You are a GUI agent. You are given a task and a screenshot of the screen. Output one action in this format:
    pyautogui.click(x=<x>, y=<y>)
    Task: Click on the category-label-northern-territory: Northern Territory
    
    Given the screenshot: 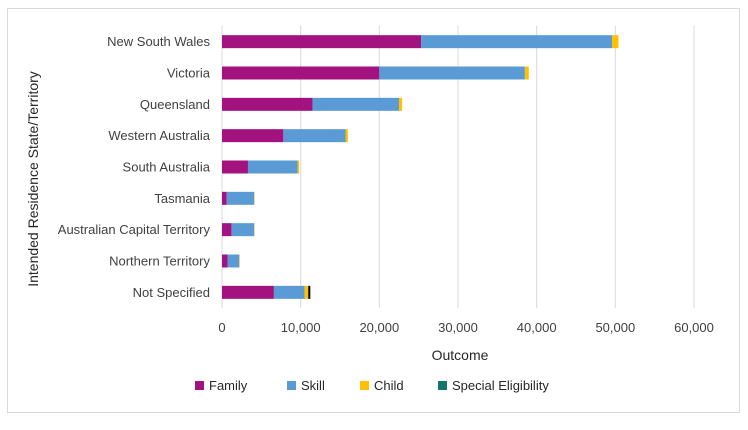 What is the action you would take?
    pyautogui.click(x=159, y=261)
    